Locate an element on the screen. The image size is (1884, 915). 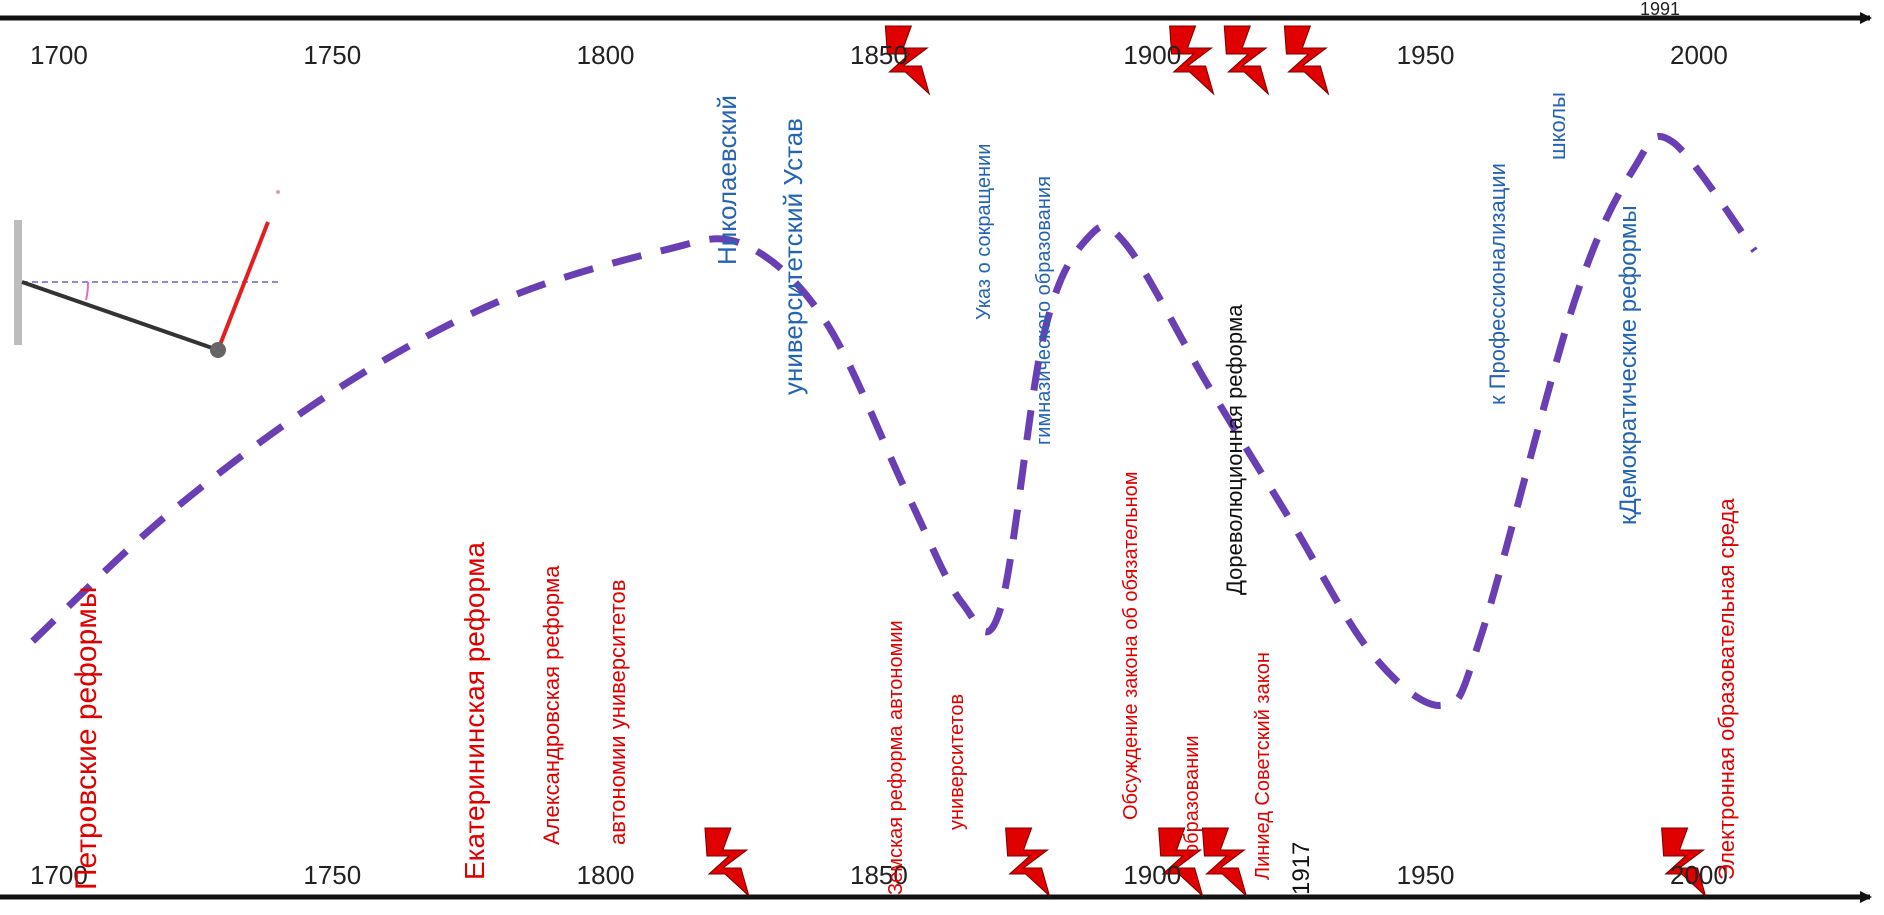
pendulum-angle-arc is located at coordinates (87, 291).